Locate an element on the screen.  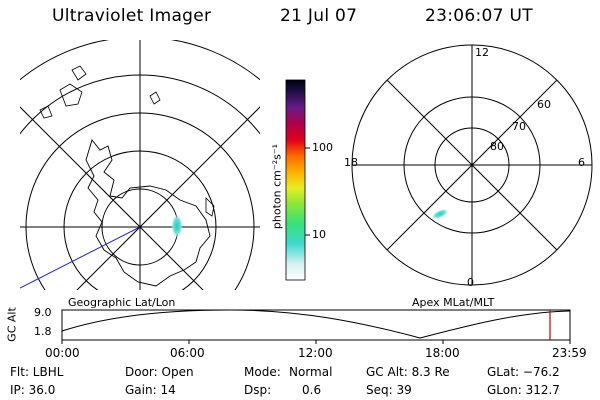
geo-longitude-status: GLon: 312.7 is located at coordinates (523, 390).